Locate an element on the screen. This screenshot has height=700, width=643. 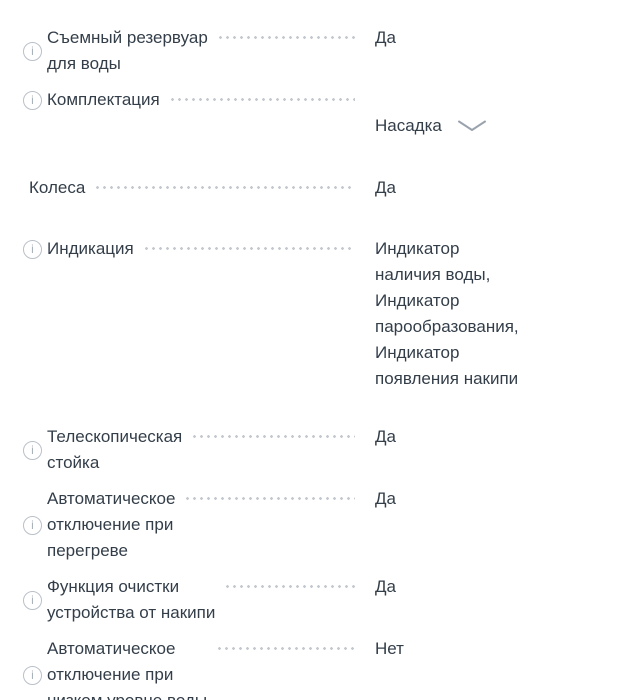
spec-label: Съемный резервуар для воды is located at coordinates (127, 50).